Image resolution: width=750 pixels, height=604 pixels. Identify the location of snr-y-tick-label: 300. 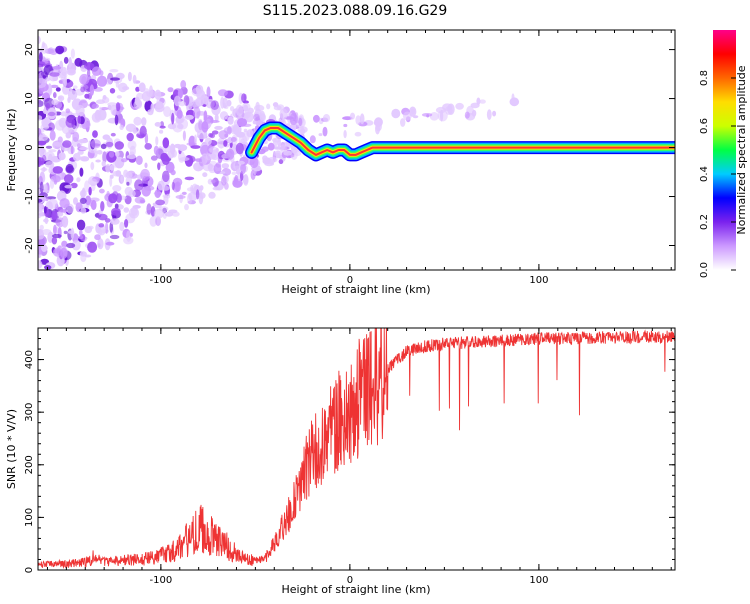
(29, 412).